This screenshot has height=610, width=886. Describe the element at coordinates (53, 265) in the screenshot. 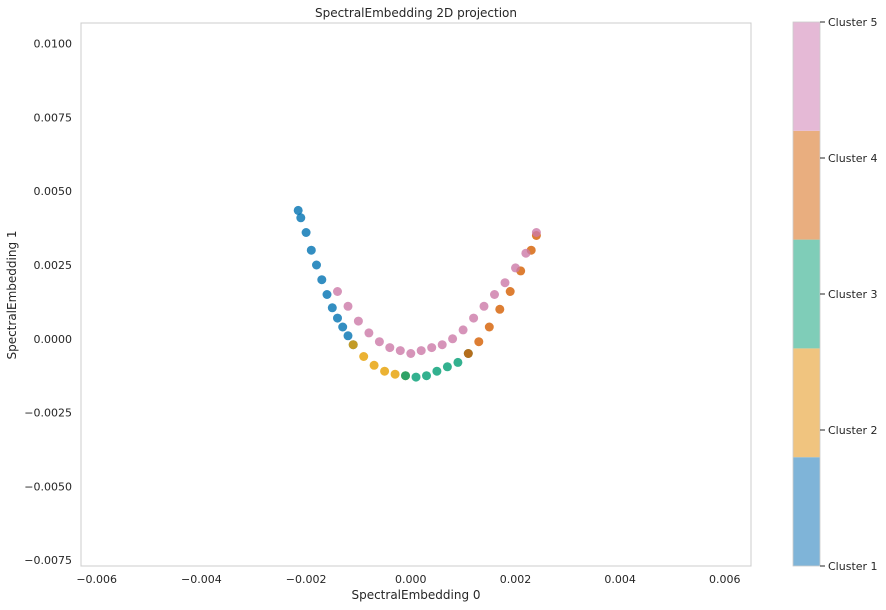

I see `y-tick-label: 0.0025` at that location.